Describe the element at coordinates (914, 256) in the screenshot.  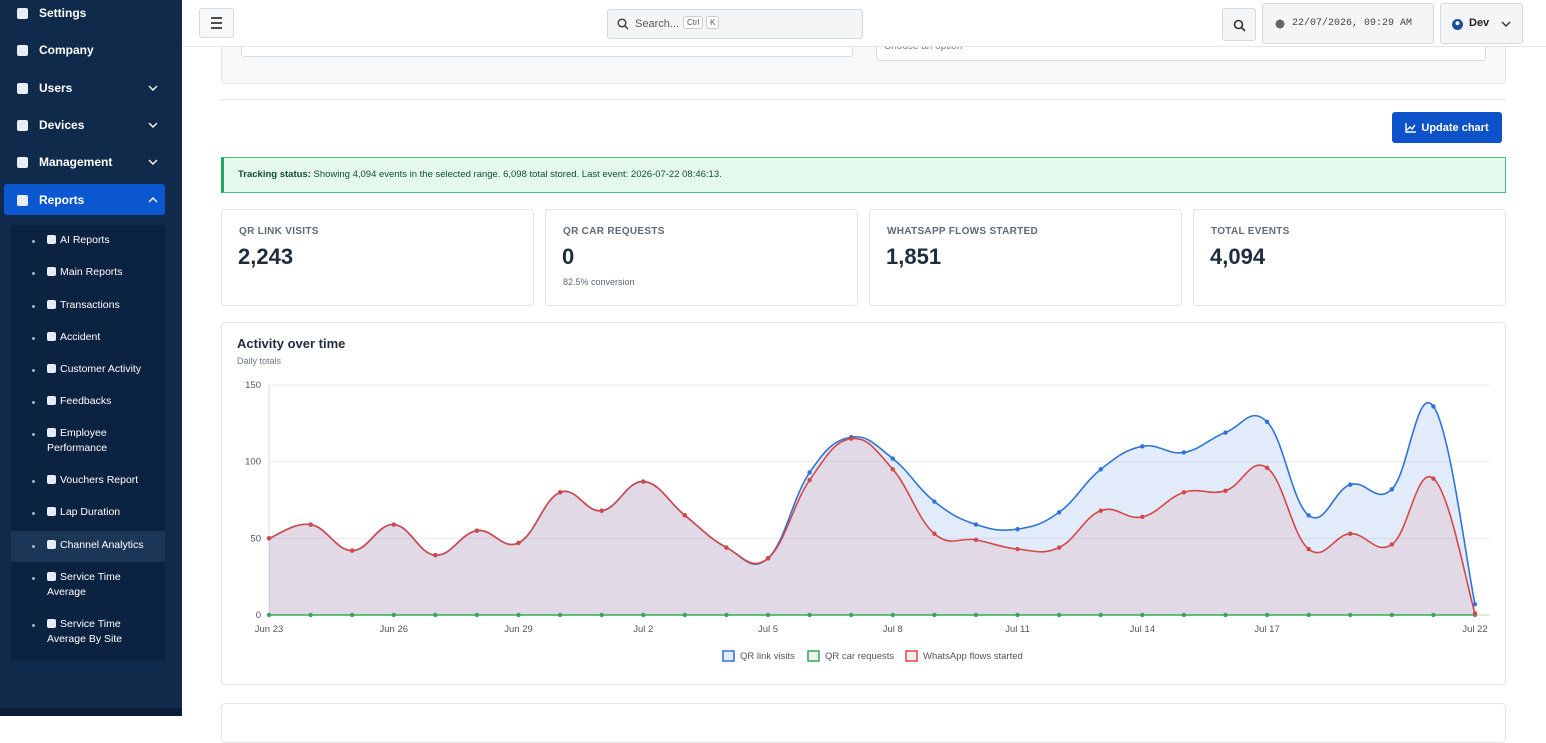
I see `stat-value: 1,851` at that location.